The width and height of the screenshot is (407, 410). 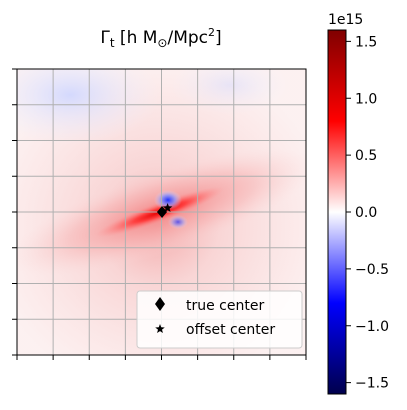 What do you see at coordinates (345, 20) in the screenshot?
I see `colorbar-offset-text: 1e15` at bounding box center [345, 20].